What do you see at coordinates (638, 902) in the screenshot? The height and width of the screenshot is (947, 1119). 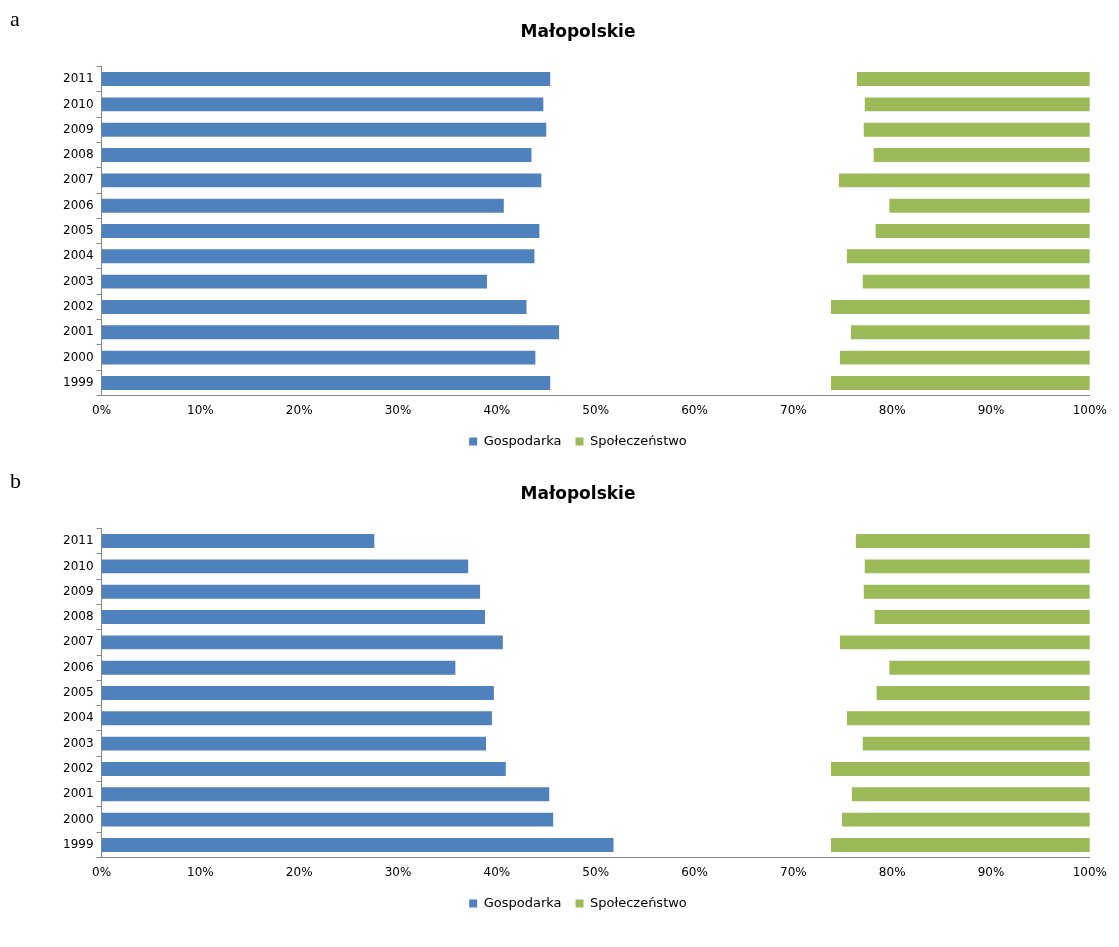 I see `legend-label: Społeczeństwo` at bounding box center [638, 902].